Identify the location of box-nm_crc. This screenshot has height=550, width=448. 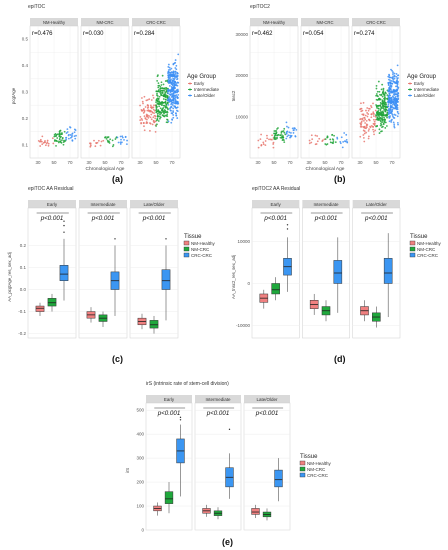
(154, 324).